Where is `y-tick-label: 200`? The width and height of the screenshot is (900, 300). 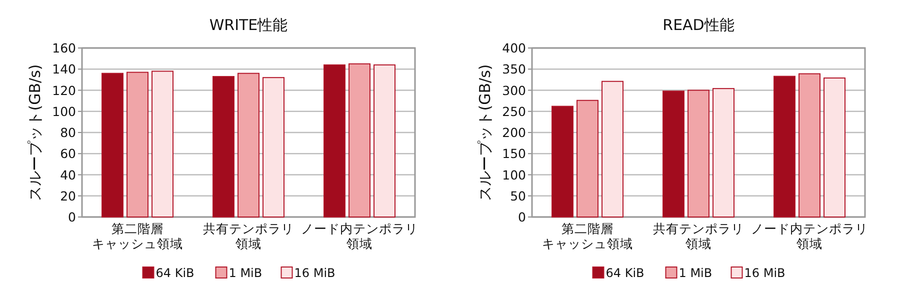
y-tick-label: 200 is located at coordinates (514, 132).